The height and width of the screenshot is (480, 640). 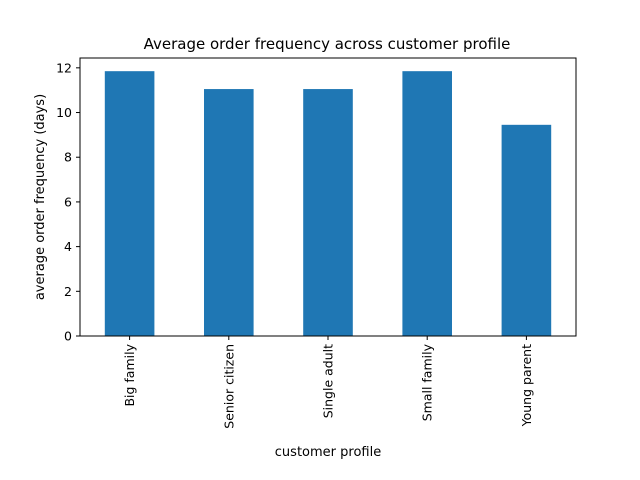 What do you see at coordinates (68, 336) in the screenshot?
I see `y-tick-label: 0` at bounding box center [68, 336].